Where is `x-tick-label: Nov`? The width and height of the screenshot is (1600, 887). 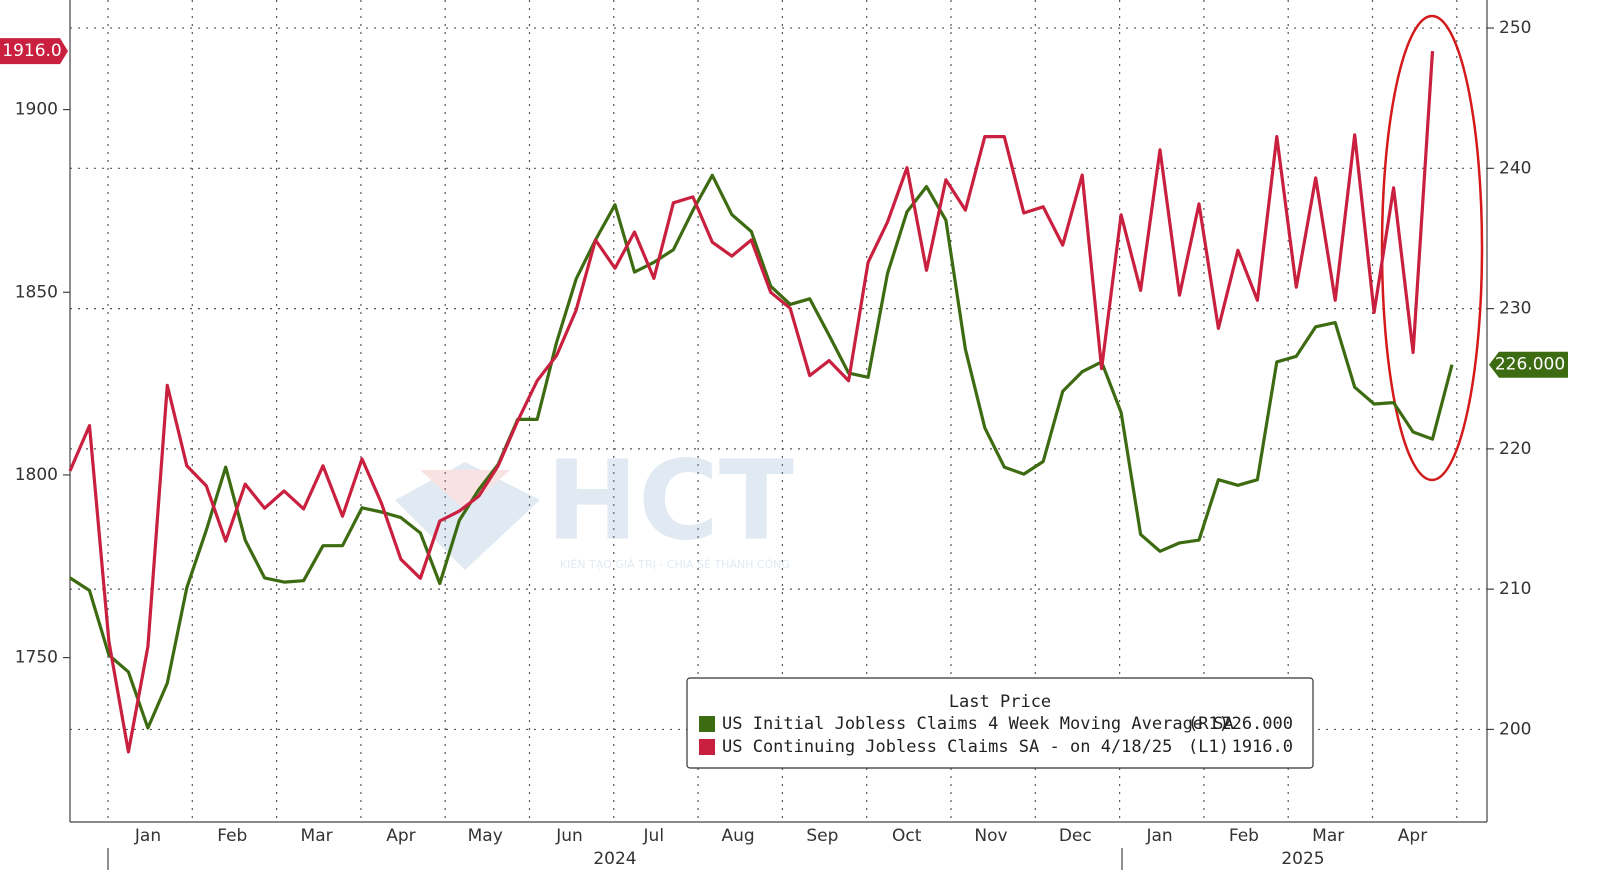
x-tick-label: Nov is located at coordinates (990, 836).